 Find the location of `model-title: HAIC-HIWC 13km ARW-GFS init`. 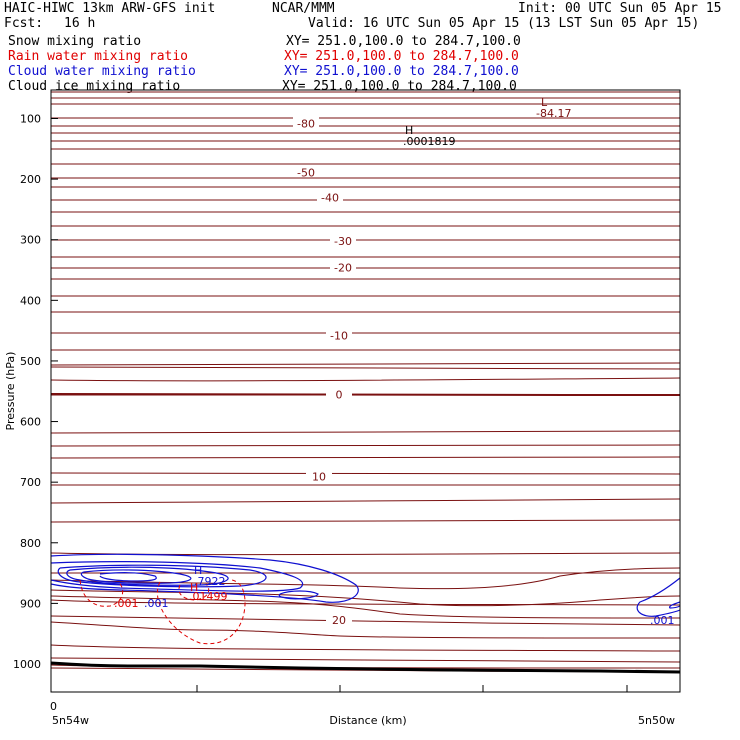

model-title: HAIC-HIWC 13km ARW-GFS init is located at coordinates (110, 8).